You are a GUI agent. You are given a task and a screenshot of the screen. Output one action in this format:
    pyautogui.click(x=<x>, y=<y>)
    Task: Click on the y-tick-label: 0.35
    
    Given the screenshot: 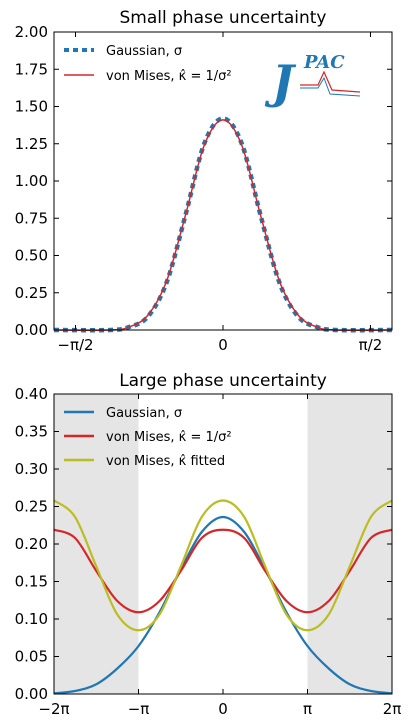 What is the action you would take?
    pyautogui.click(x=31, y=432)
    